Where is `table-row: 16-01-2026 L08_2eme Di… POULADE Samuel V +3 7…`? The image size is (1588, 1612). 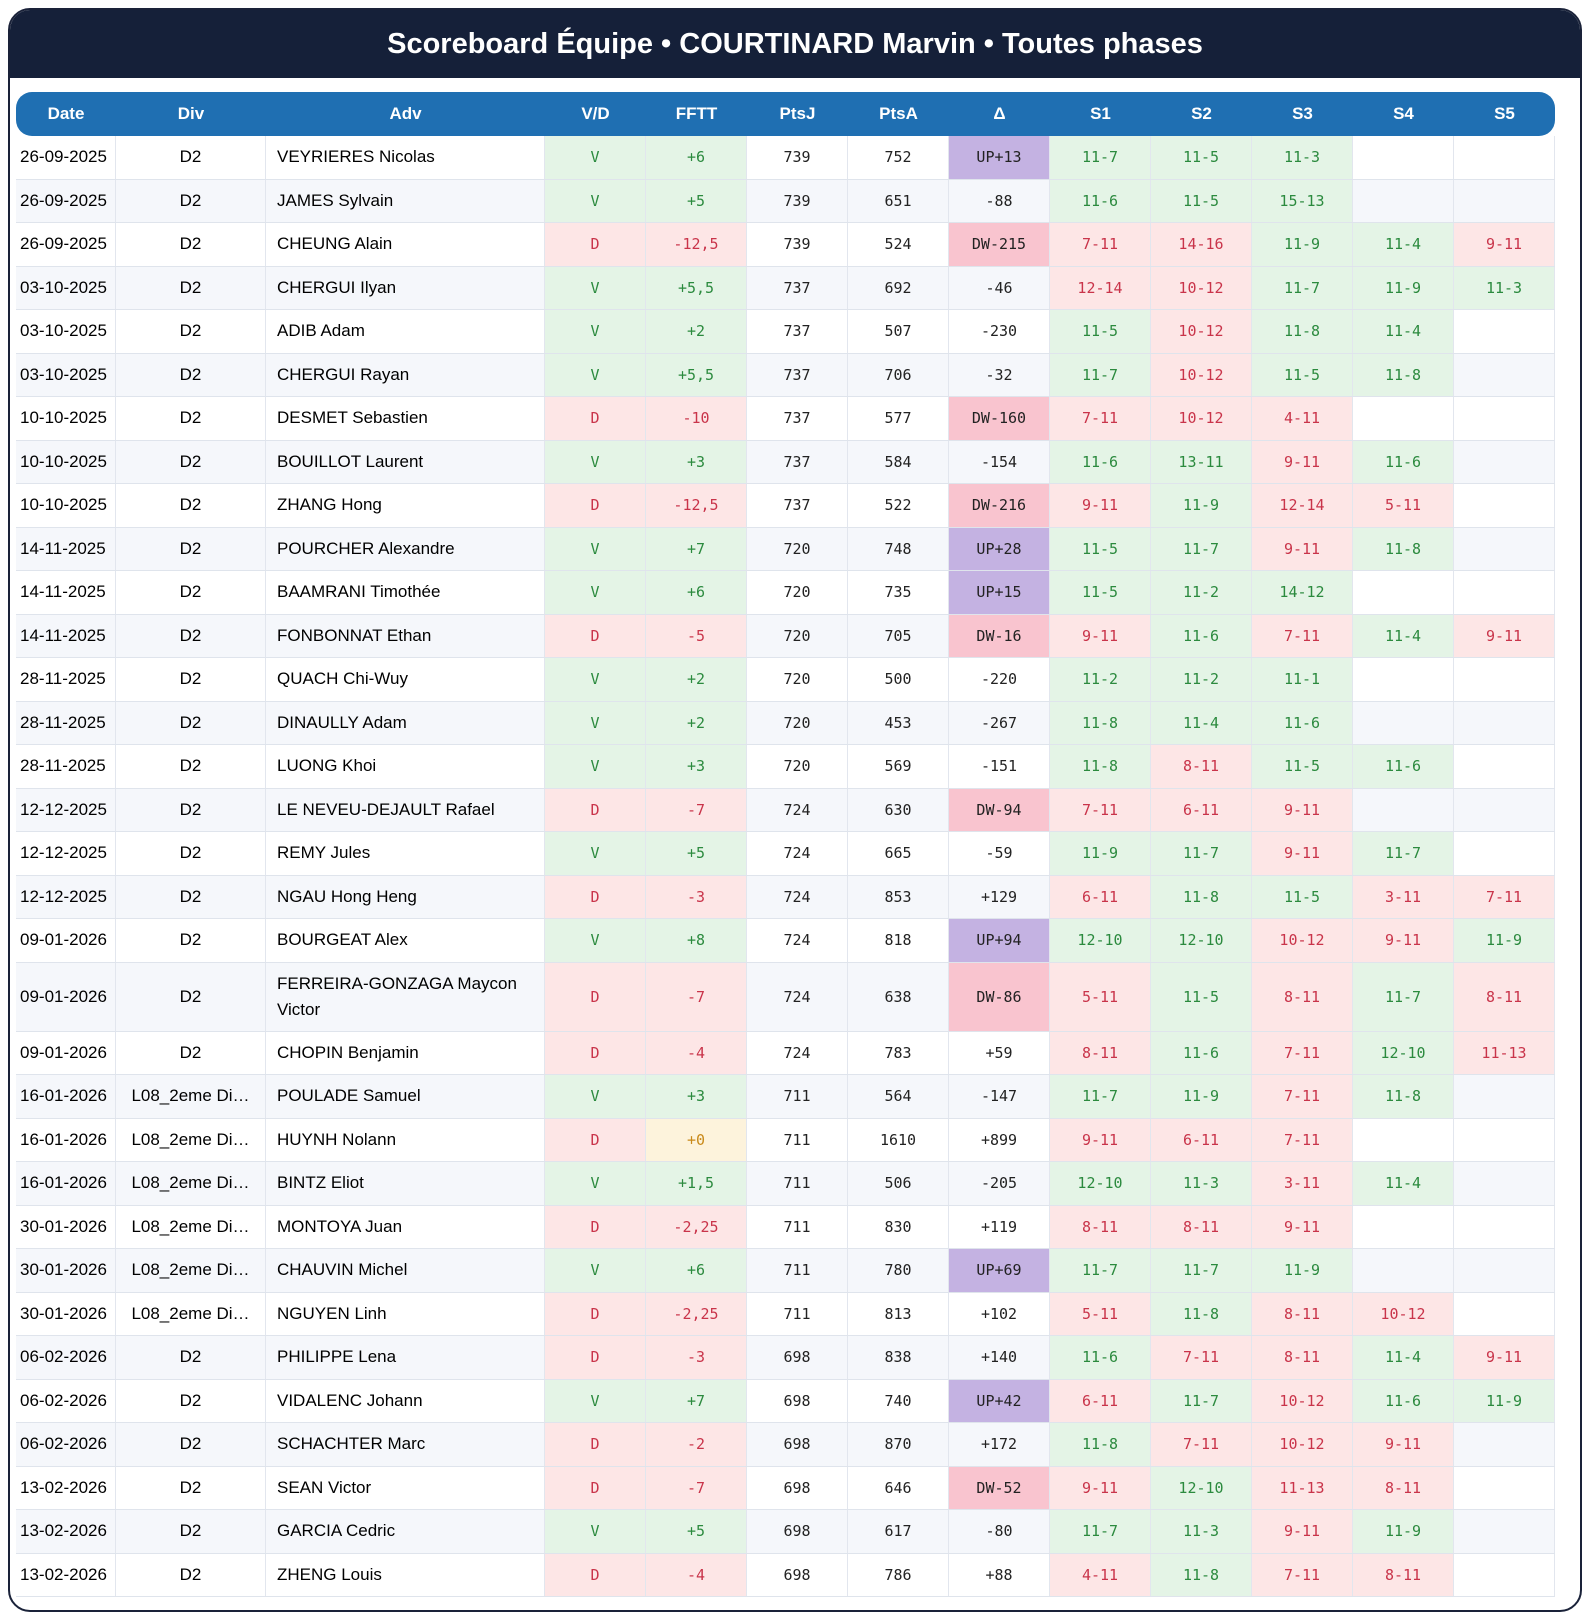 table-row: 16-01-2026 L08_2eme Di… POULADE Samuel V +3 7… is located at coordinates (785, 1097).